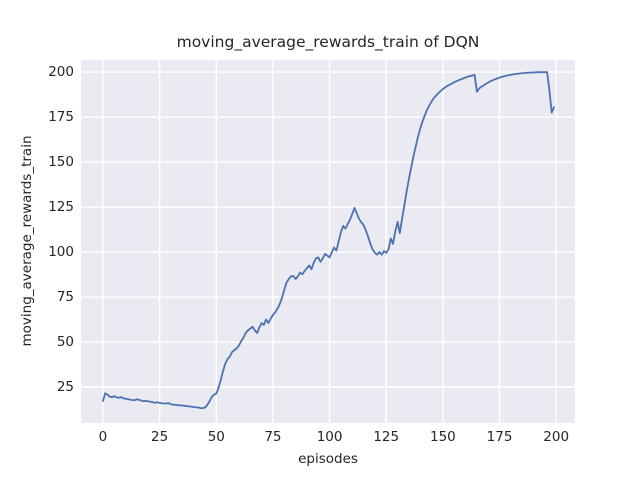 The image size is (640, 480). I want to click on x-tick-label: 100, so click(329, 437).